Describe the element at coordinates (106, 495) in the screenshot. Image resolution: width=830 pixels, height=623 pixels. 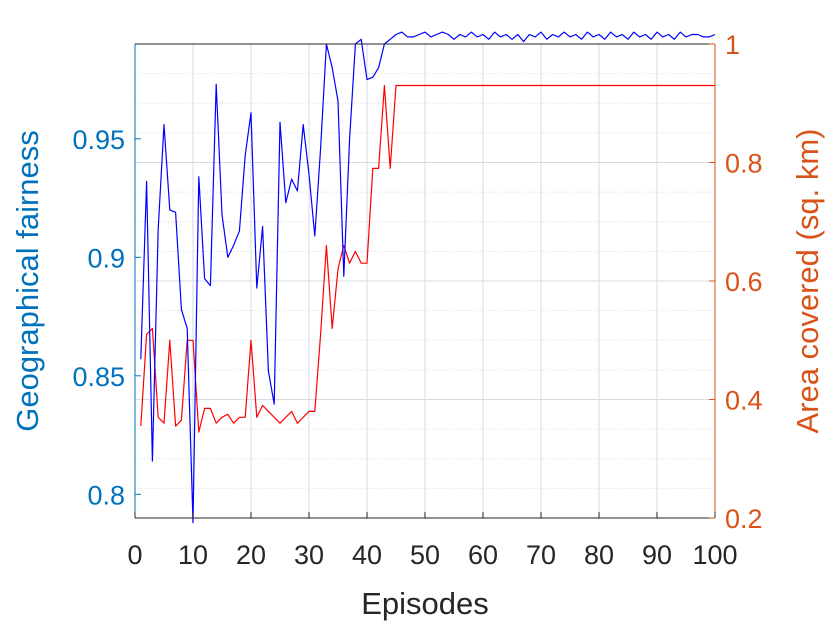
I see `y-left-tick-label: 0.8` at that location.